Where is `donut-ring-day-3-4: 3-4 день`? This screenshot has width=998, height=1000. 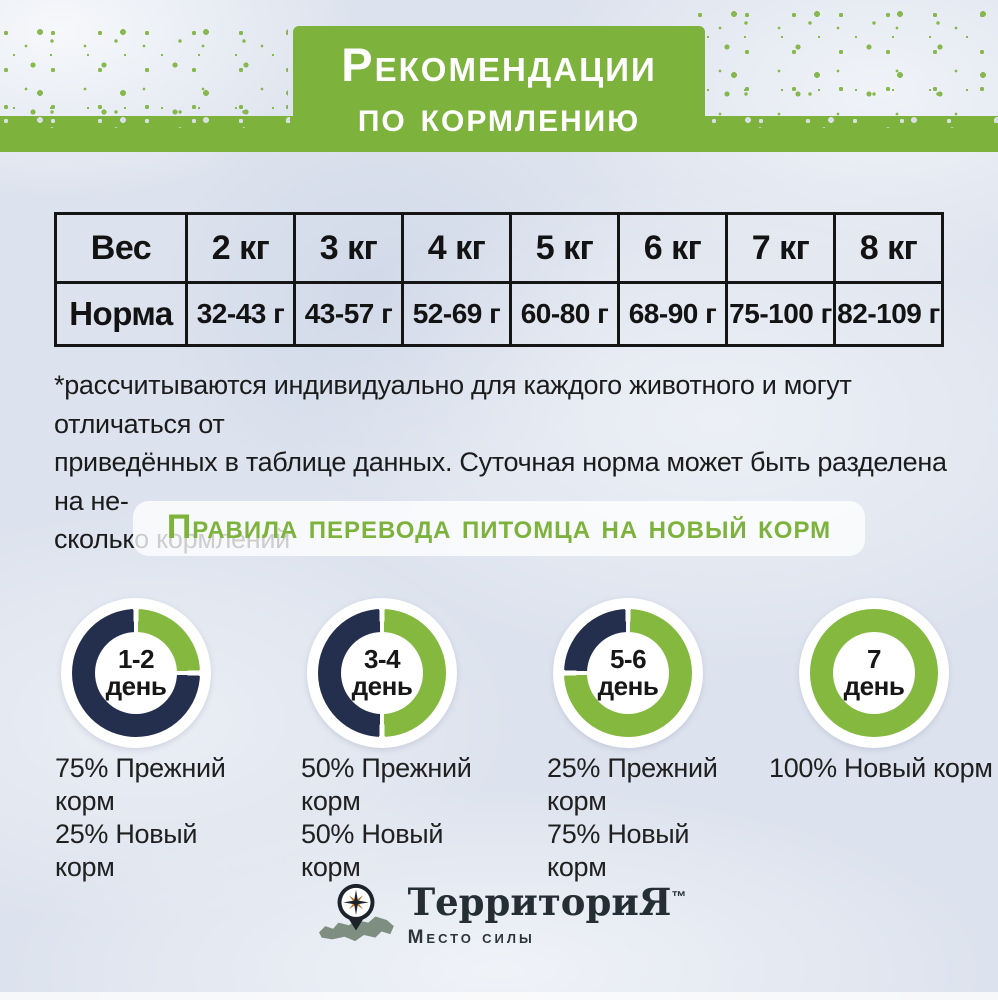 donut-ring-day-3-4: 3-4 день is located at coordinates (382, 673).